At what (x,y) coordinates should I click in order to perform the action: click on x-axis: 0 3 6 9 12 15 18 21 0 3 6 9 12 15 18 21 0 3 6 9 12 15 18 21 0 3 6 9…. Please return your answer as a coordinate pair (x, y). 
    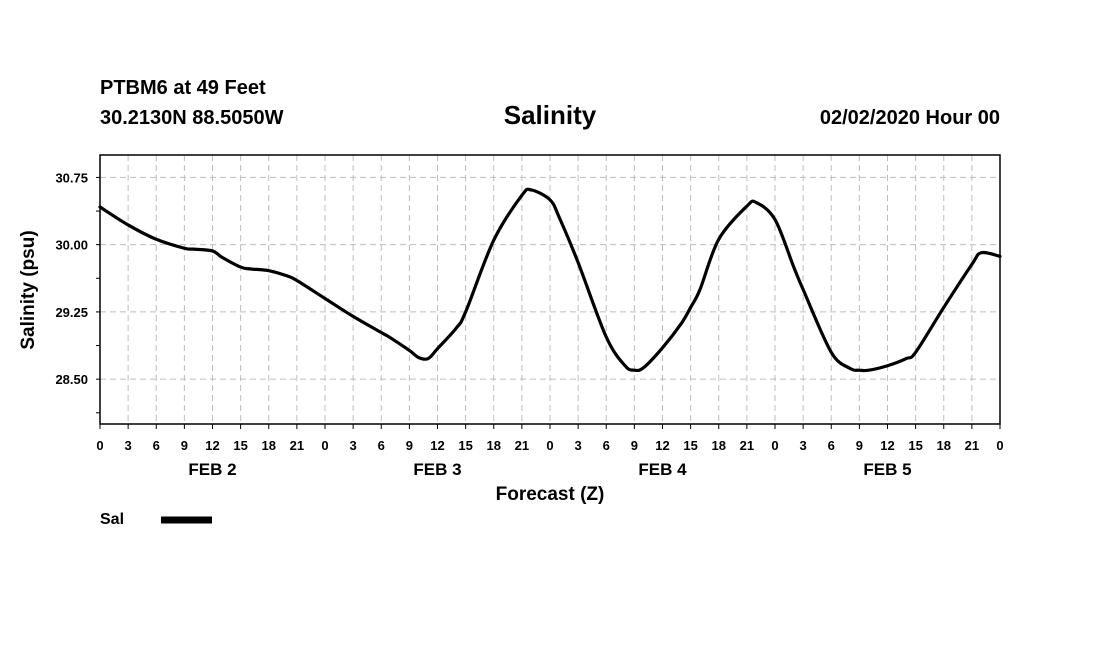
    Looking at the image, I should click on (550, 438).